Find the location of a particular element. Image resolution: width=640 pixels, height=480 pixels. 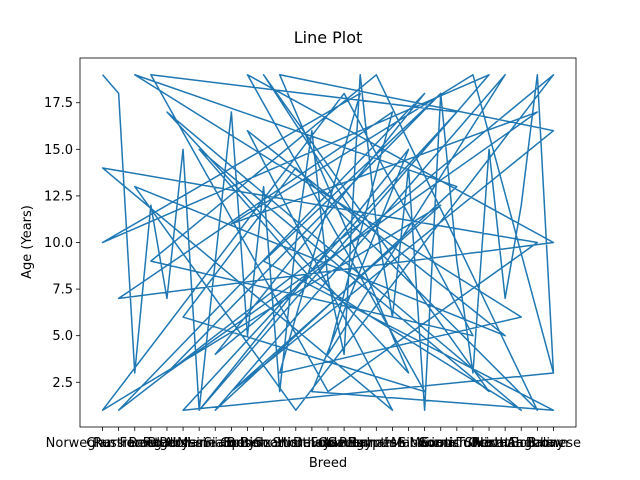

x-tick-label: Cornish Rex is located at coordinates (456, 443).